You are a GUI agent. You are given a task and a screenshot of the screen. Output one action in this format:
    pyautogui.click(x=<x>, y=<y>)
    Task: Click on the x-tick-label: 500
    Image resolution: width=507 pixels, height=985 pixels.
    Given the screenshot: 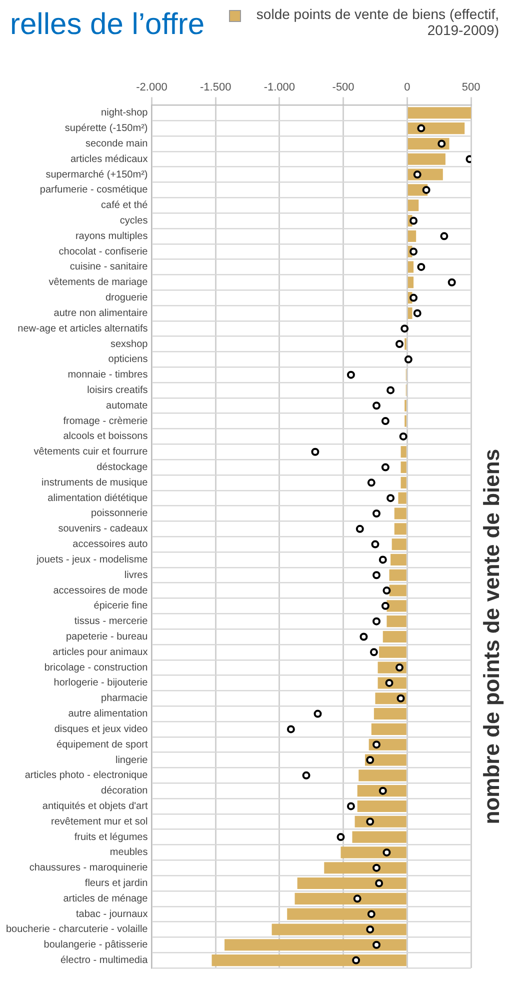 What is the action you would take?
    pyautogui.click(x=471, y=88)
    